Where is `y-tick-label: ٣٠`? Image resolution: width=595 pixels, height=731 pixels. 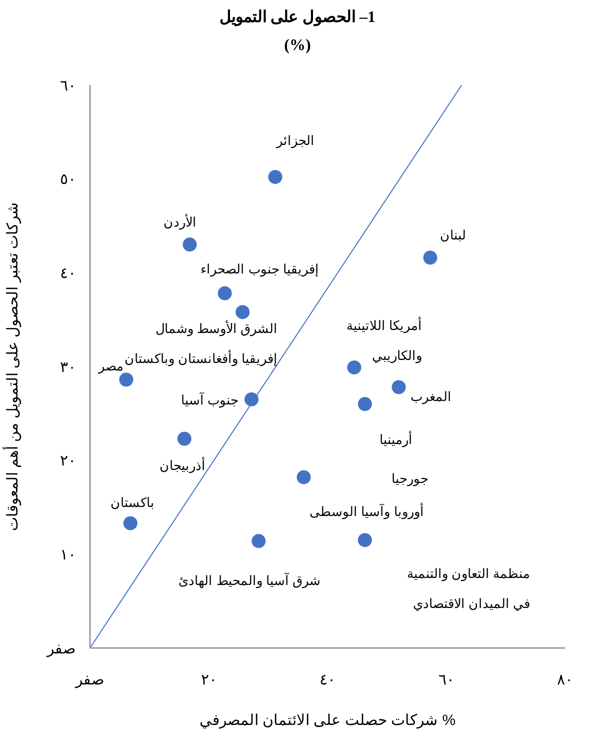 y-tick-label: ٣٠ is located at coordinates (68, 368).